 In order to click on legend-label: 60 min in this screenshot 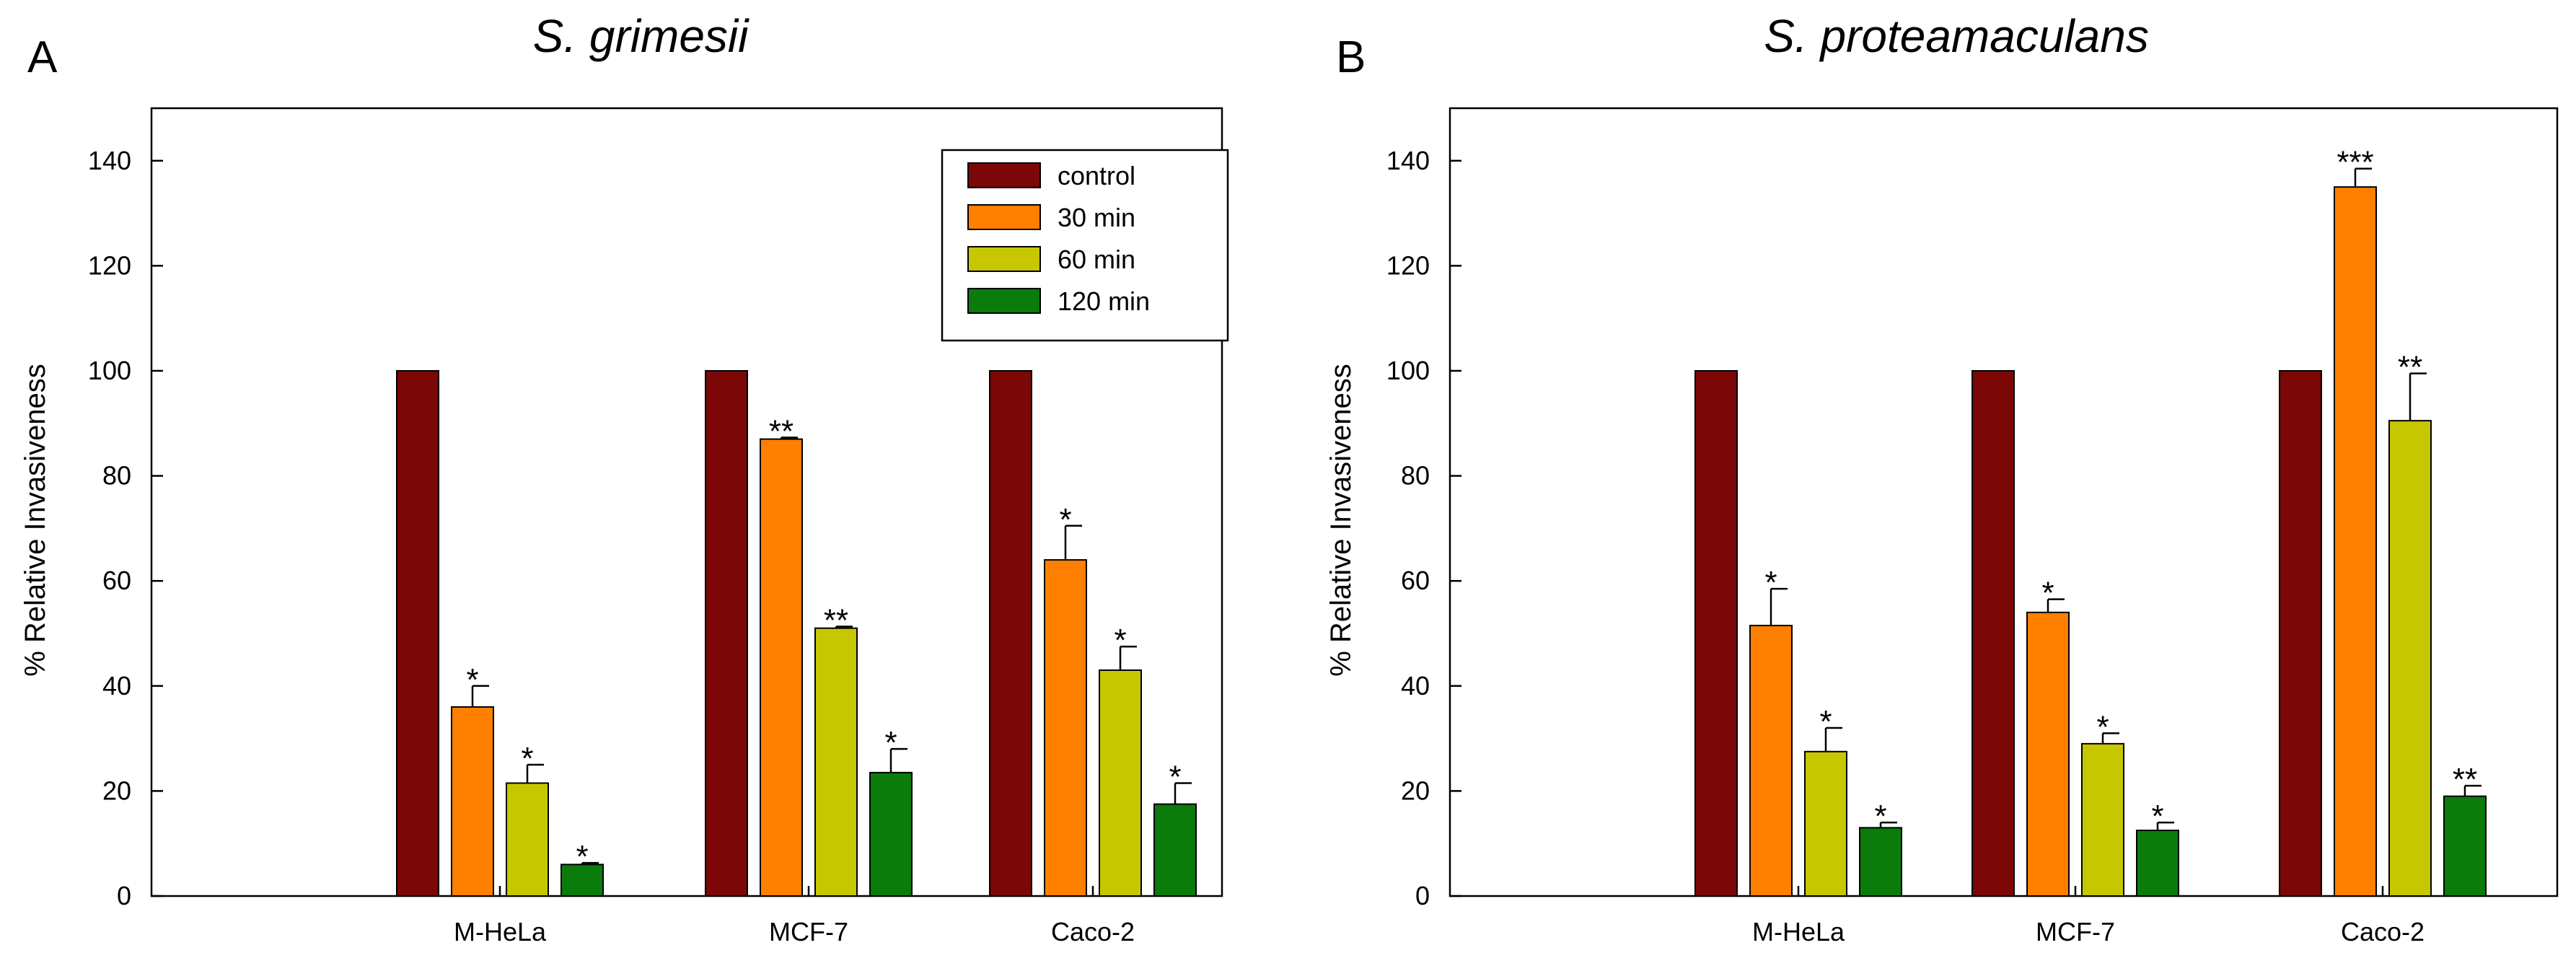, I will do `click(1096, 259)`.